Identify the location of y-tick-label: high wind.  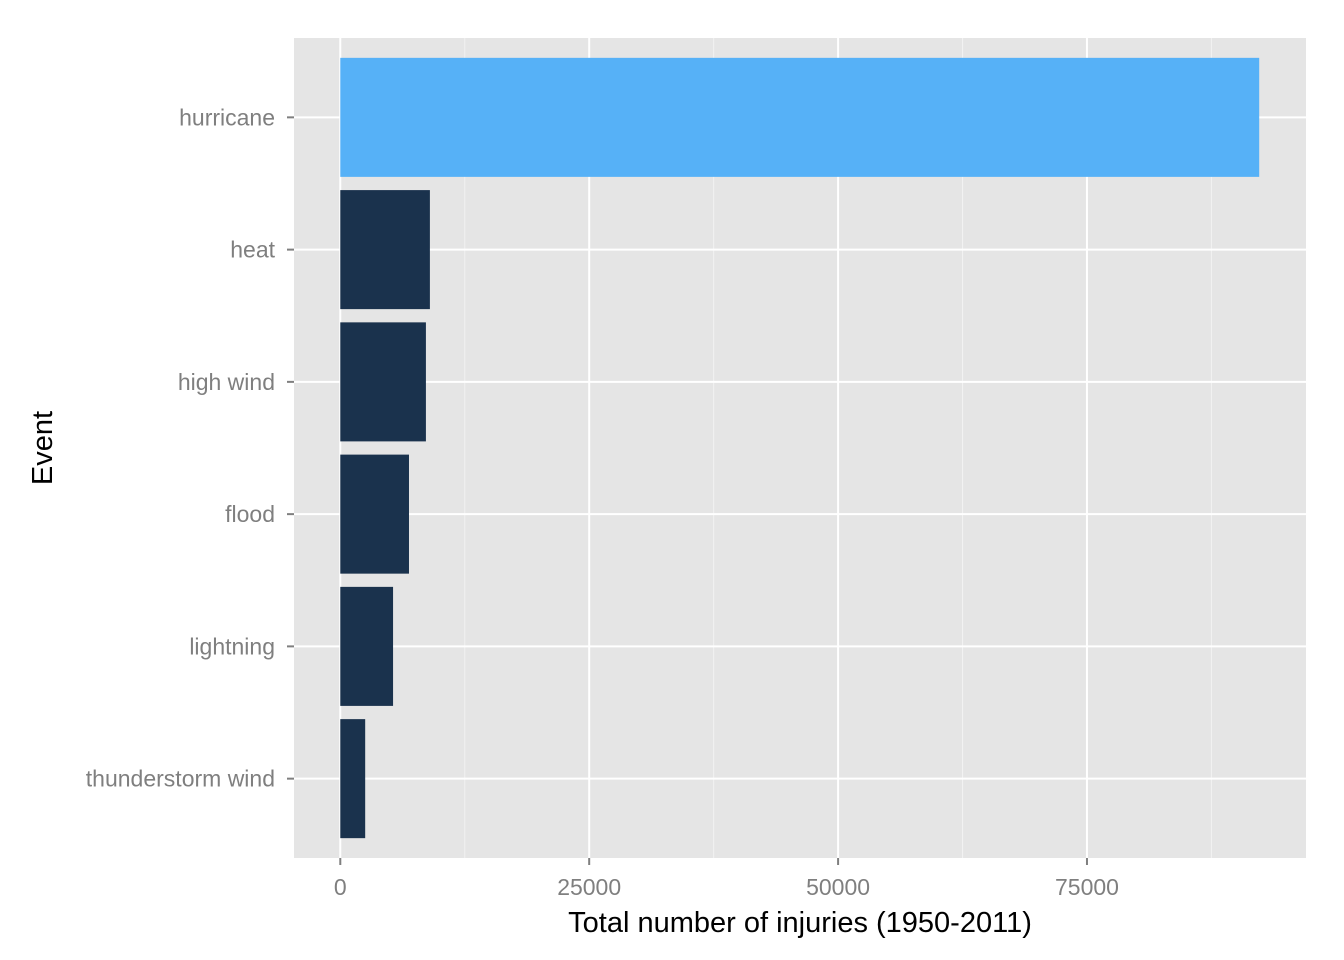
(226, 382).